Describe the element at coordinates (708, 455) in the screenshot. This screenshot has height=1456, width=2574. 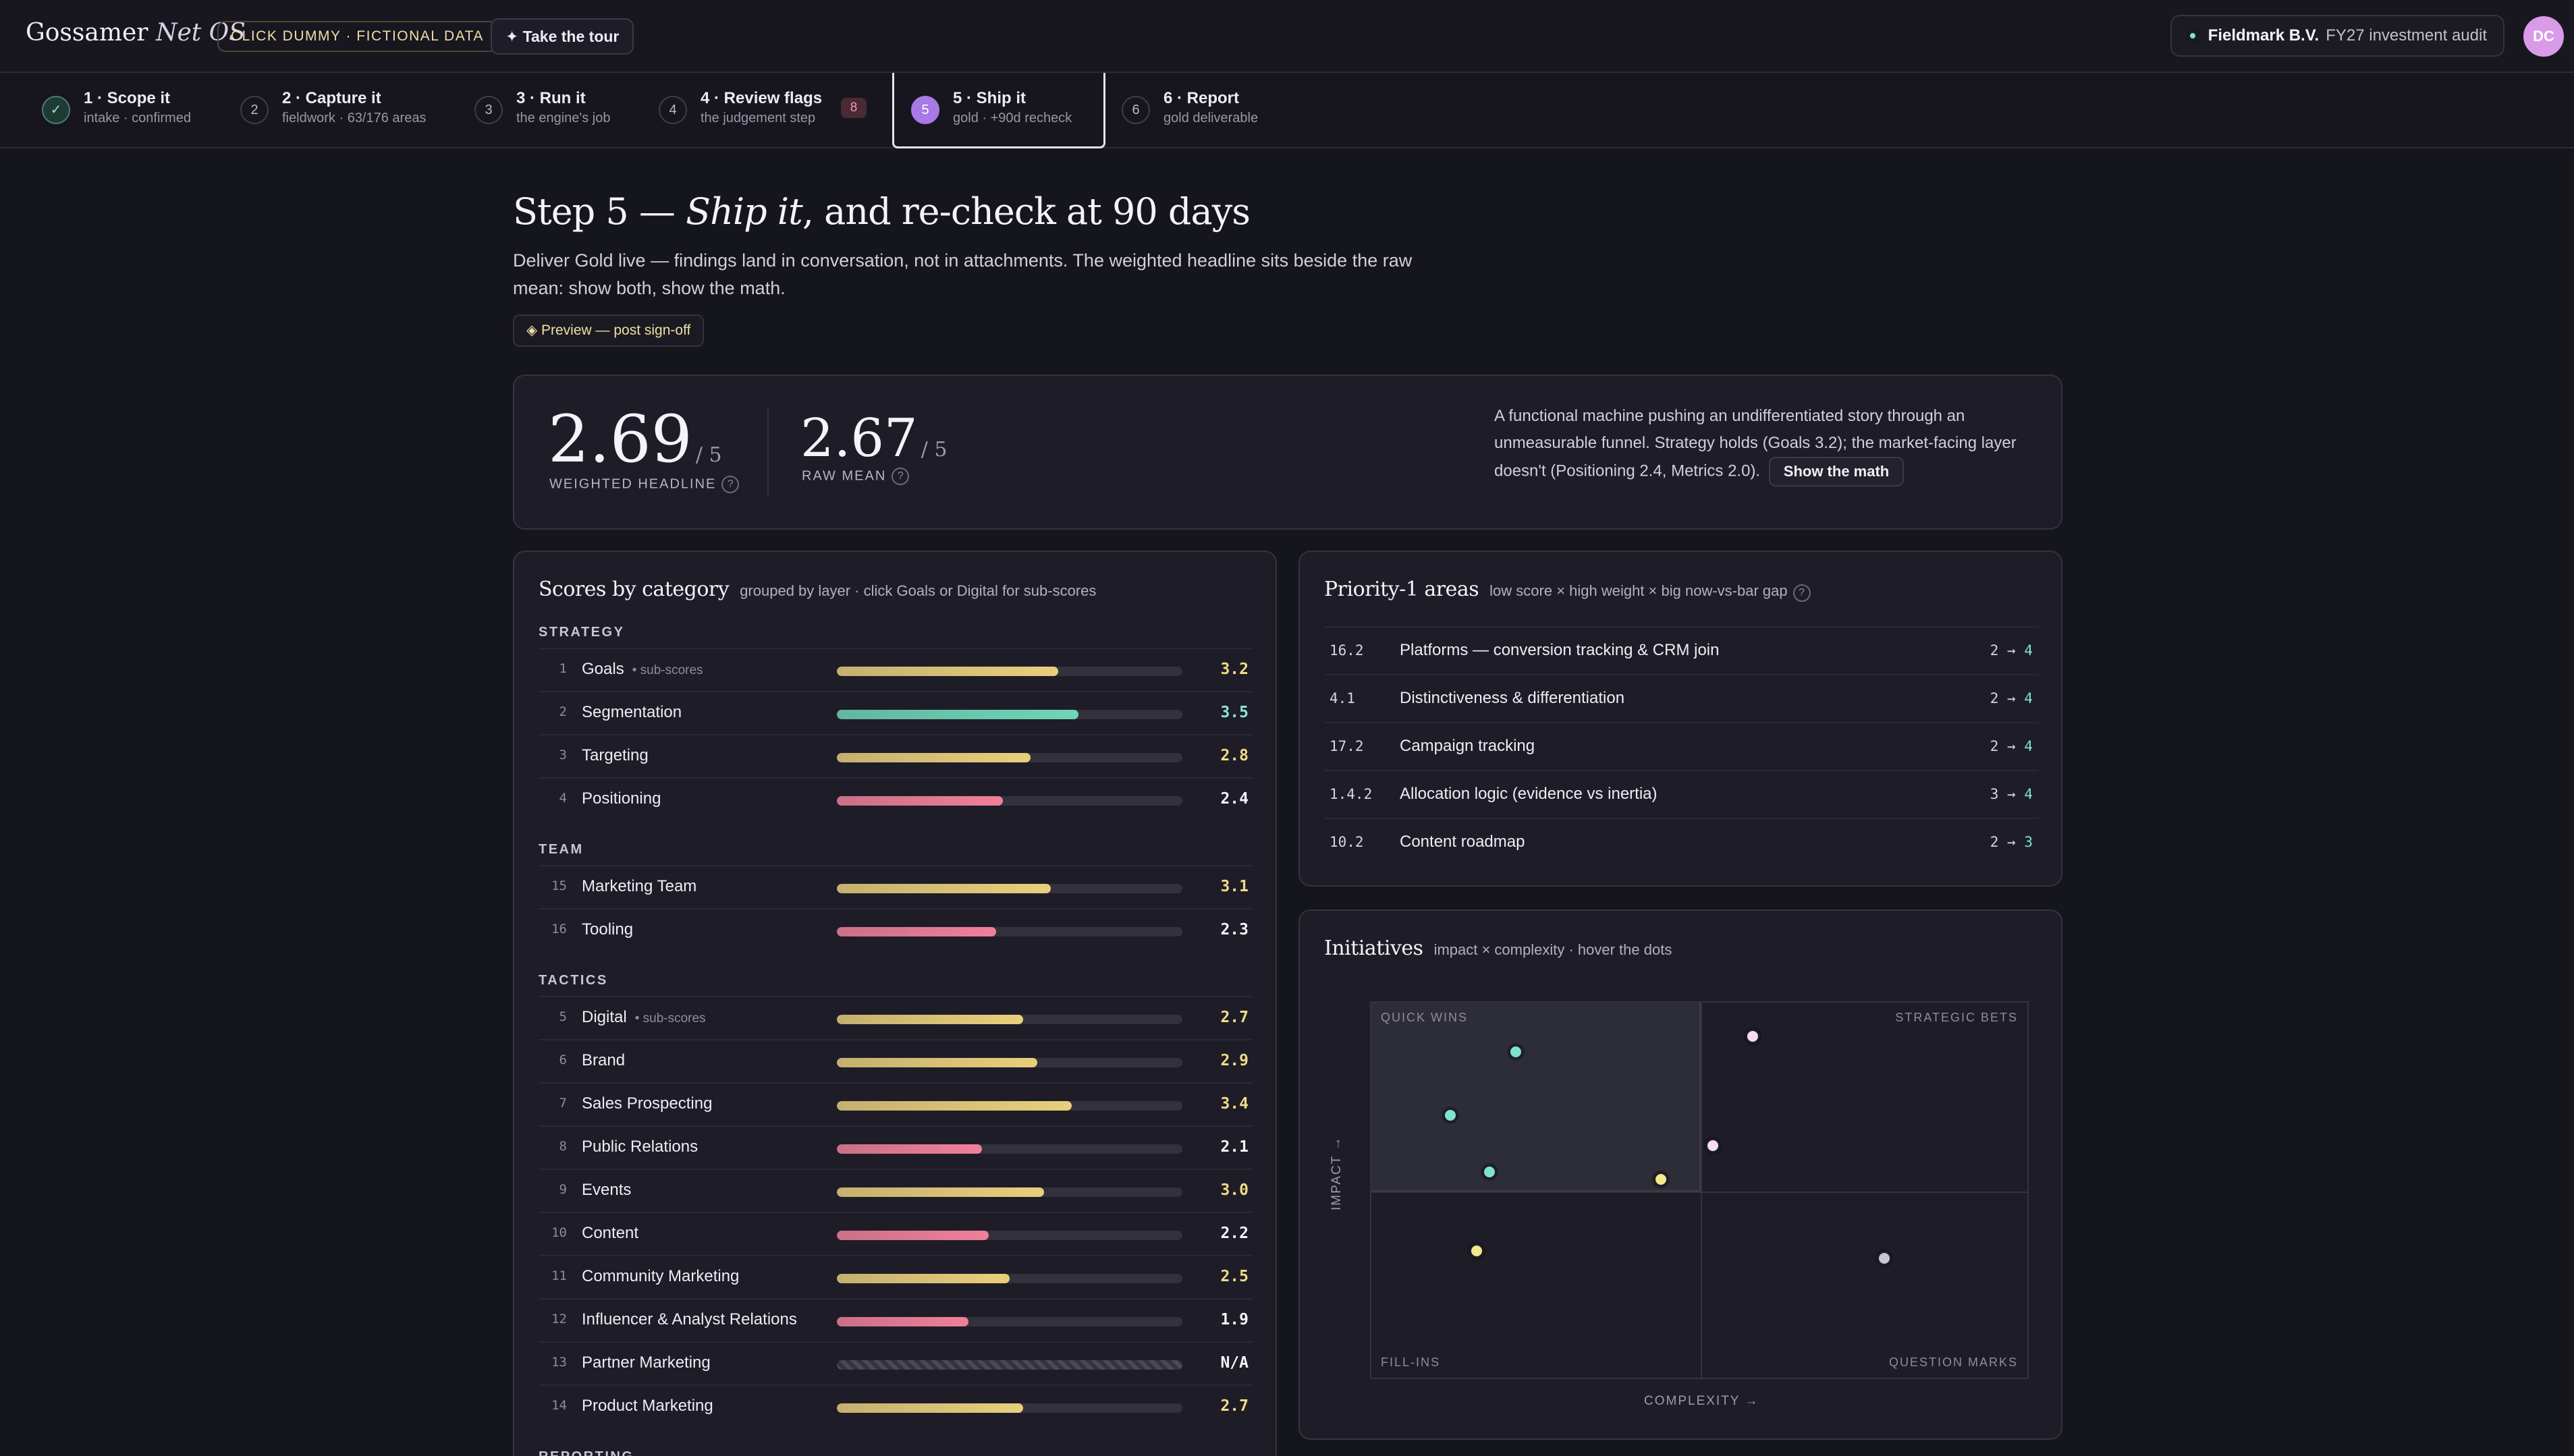
I see `weighted-denominator: / 5` at that location.